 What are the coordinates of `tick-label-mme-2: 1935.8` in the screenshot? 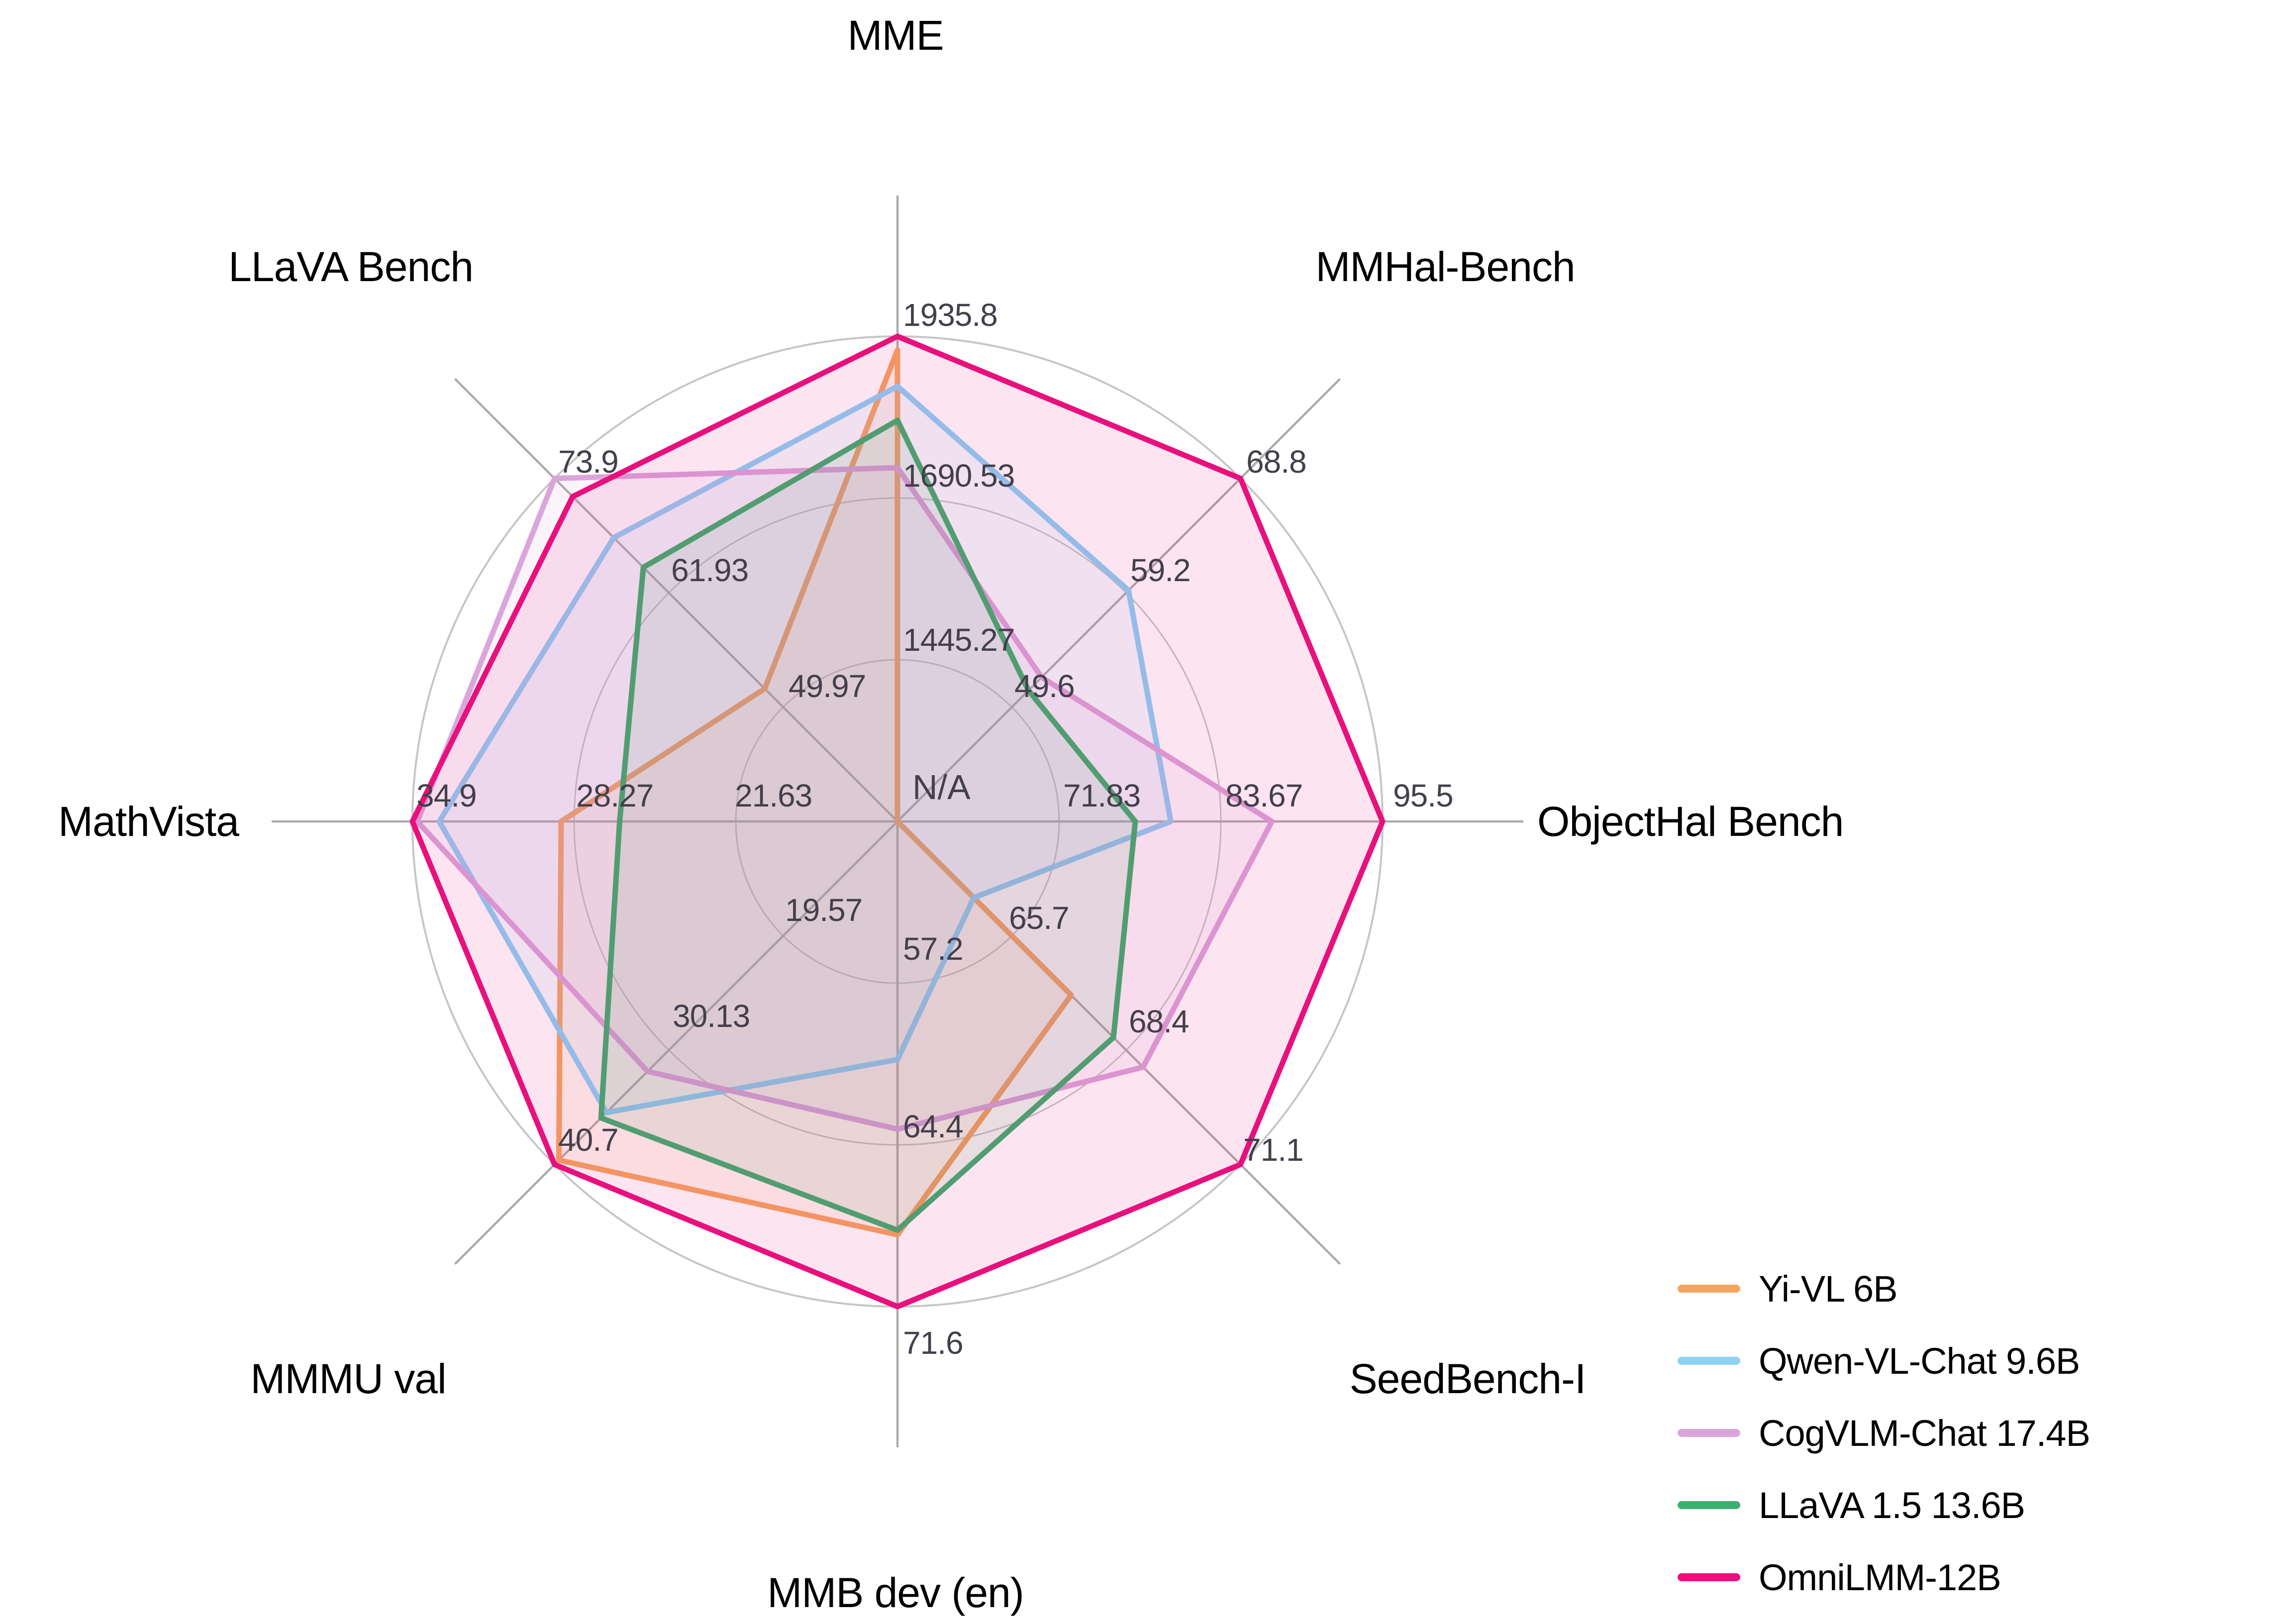 It's located at (950, 315).